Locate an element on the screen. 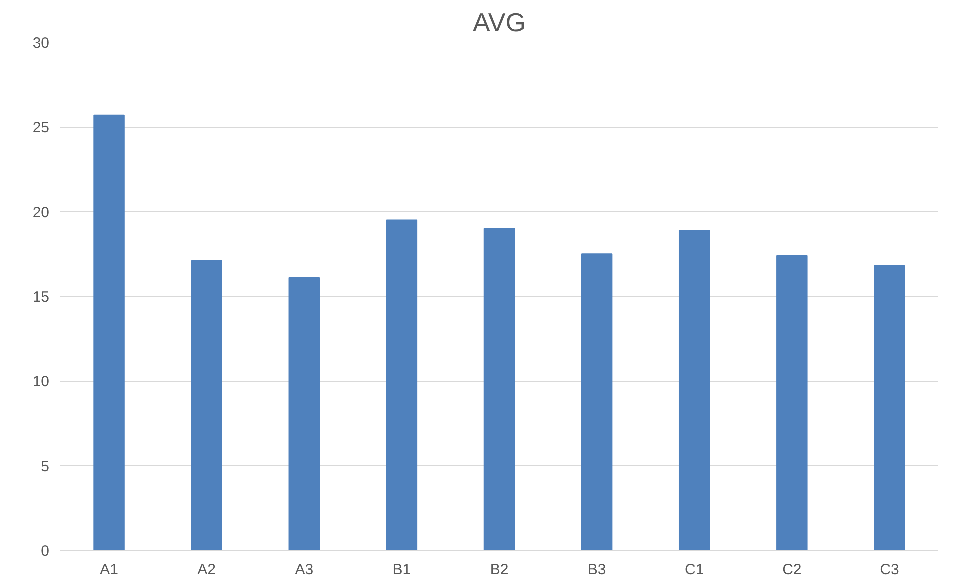 The image size is (960, 583). x-tick-label: A1 is located at coordinates (109, 570).